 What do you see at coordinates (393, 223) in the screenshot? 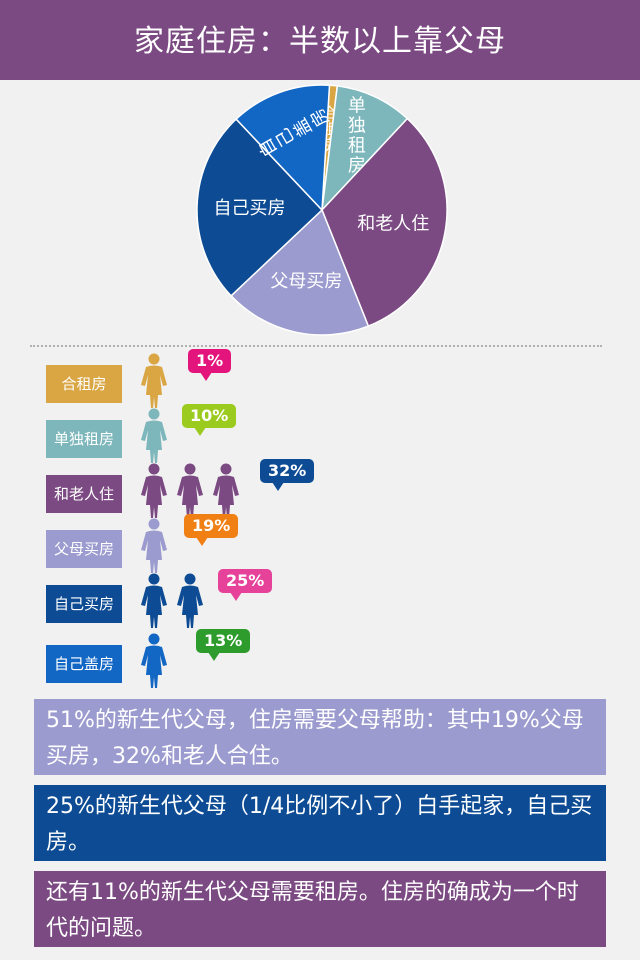
I see `pie-label: 和老人住` at bounding box center [393, 223].